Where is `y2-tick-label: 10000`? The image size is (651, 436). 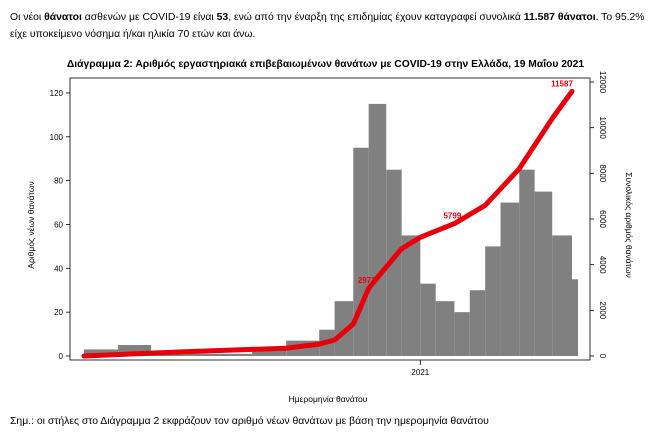
y2-tick-label: 10000 is located at coordinates (602, 128).